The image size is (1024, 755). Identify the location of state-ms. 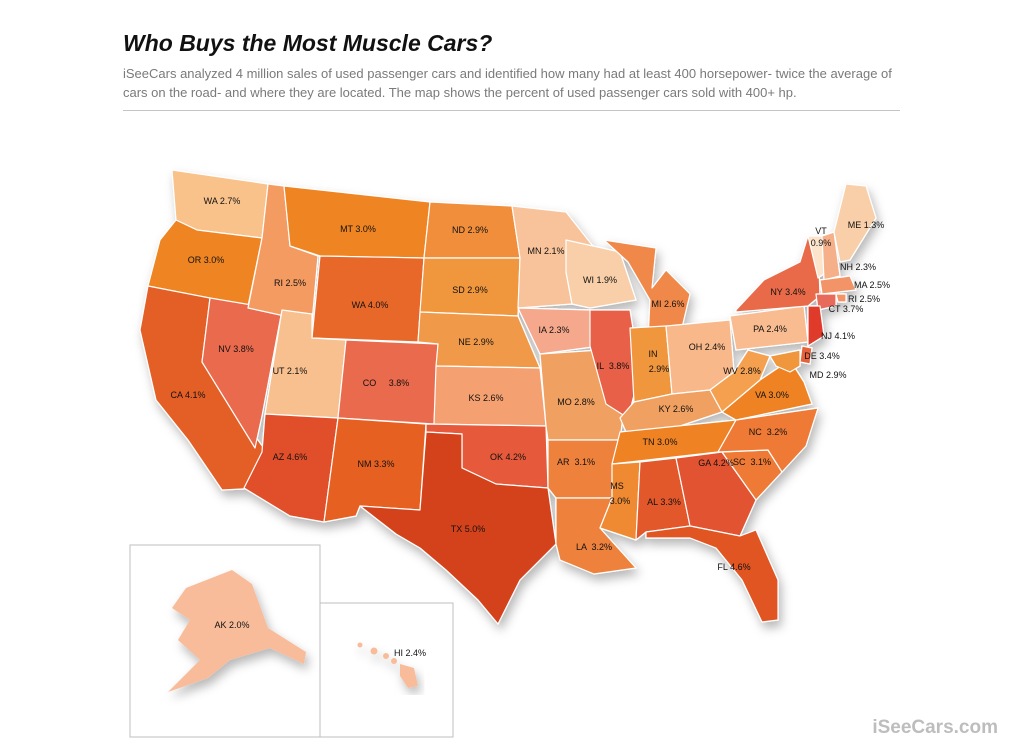
(620, 501).